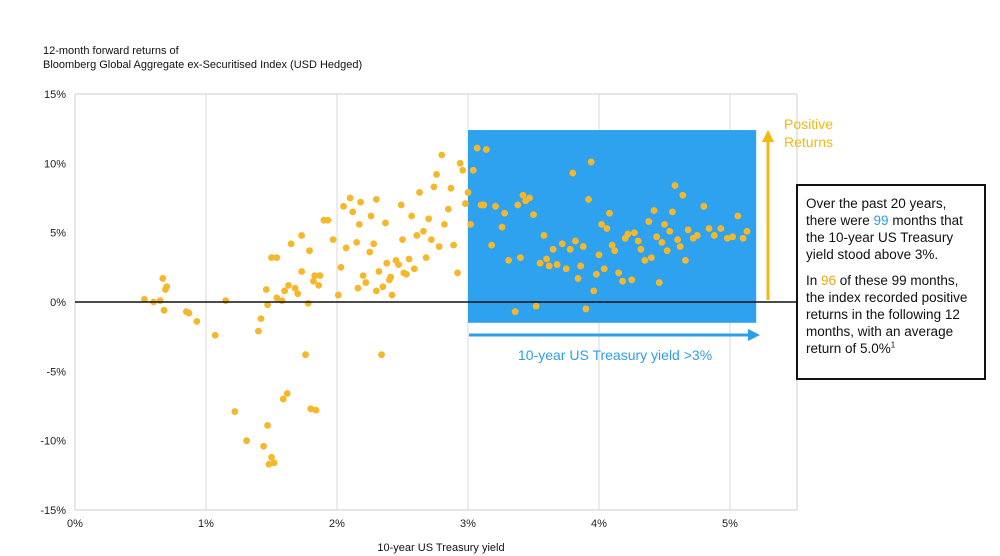  Describe the element at coordinates (893, 345) in the screenshot. I see `footnote-marker: 1` at that location.